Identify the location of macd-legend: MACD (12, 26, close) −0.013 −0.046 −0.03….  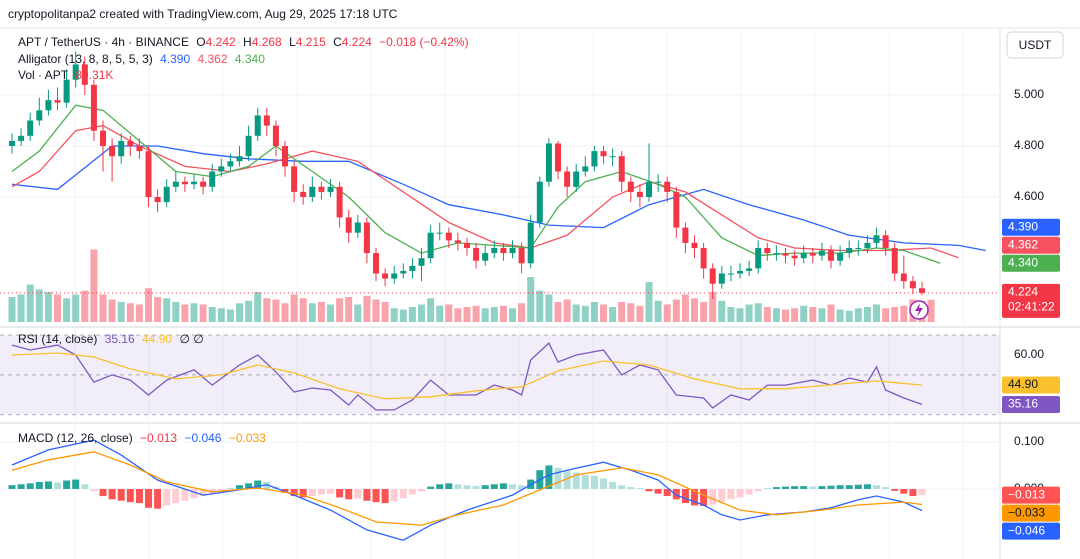
(144, 438).